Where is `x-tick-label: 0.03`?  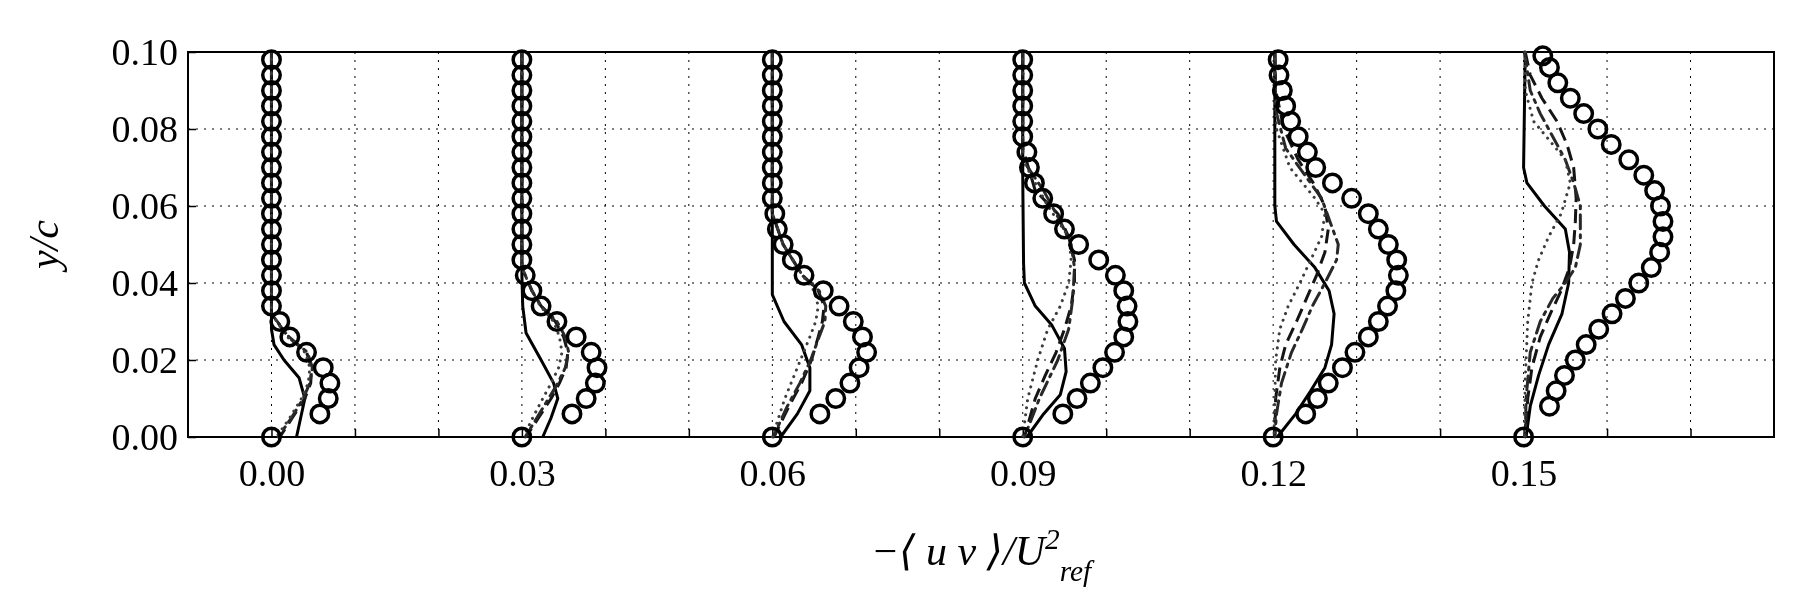 x-tick-label: 0.03 is located at coordinates (522, 472).